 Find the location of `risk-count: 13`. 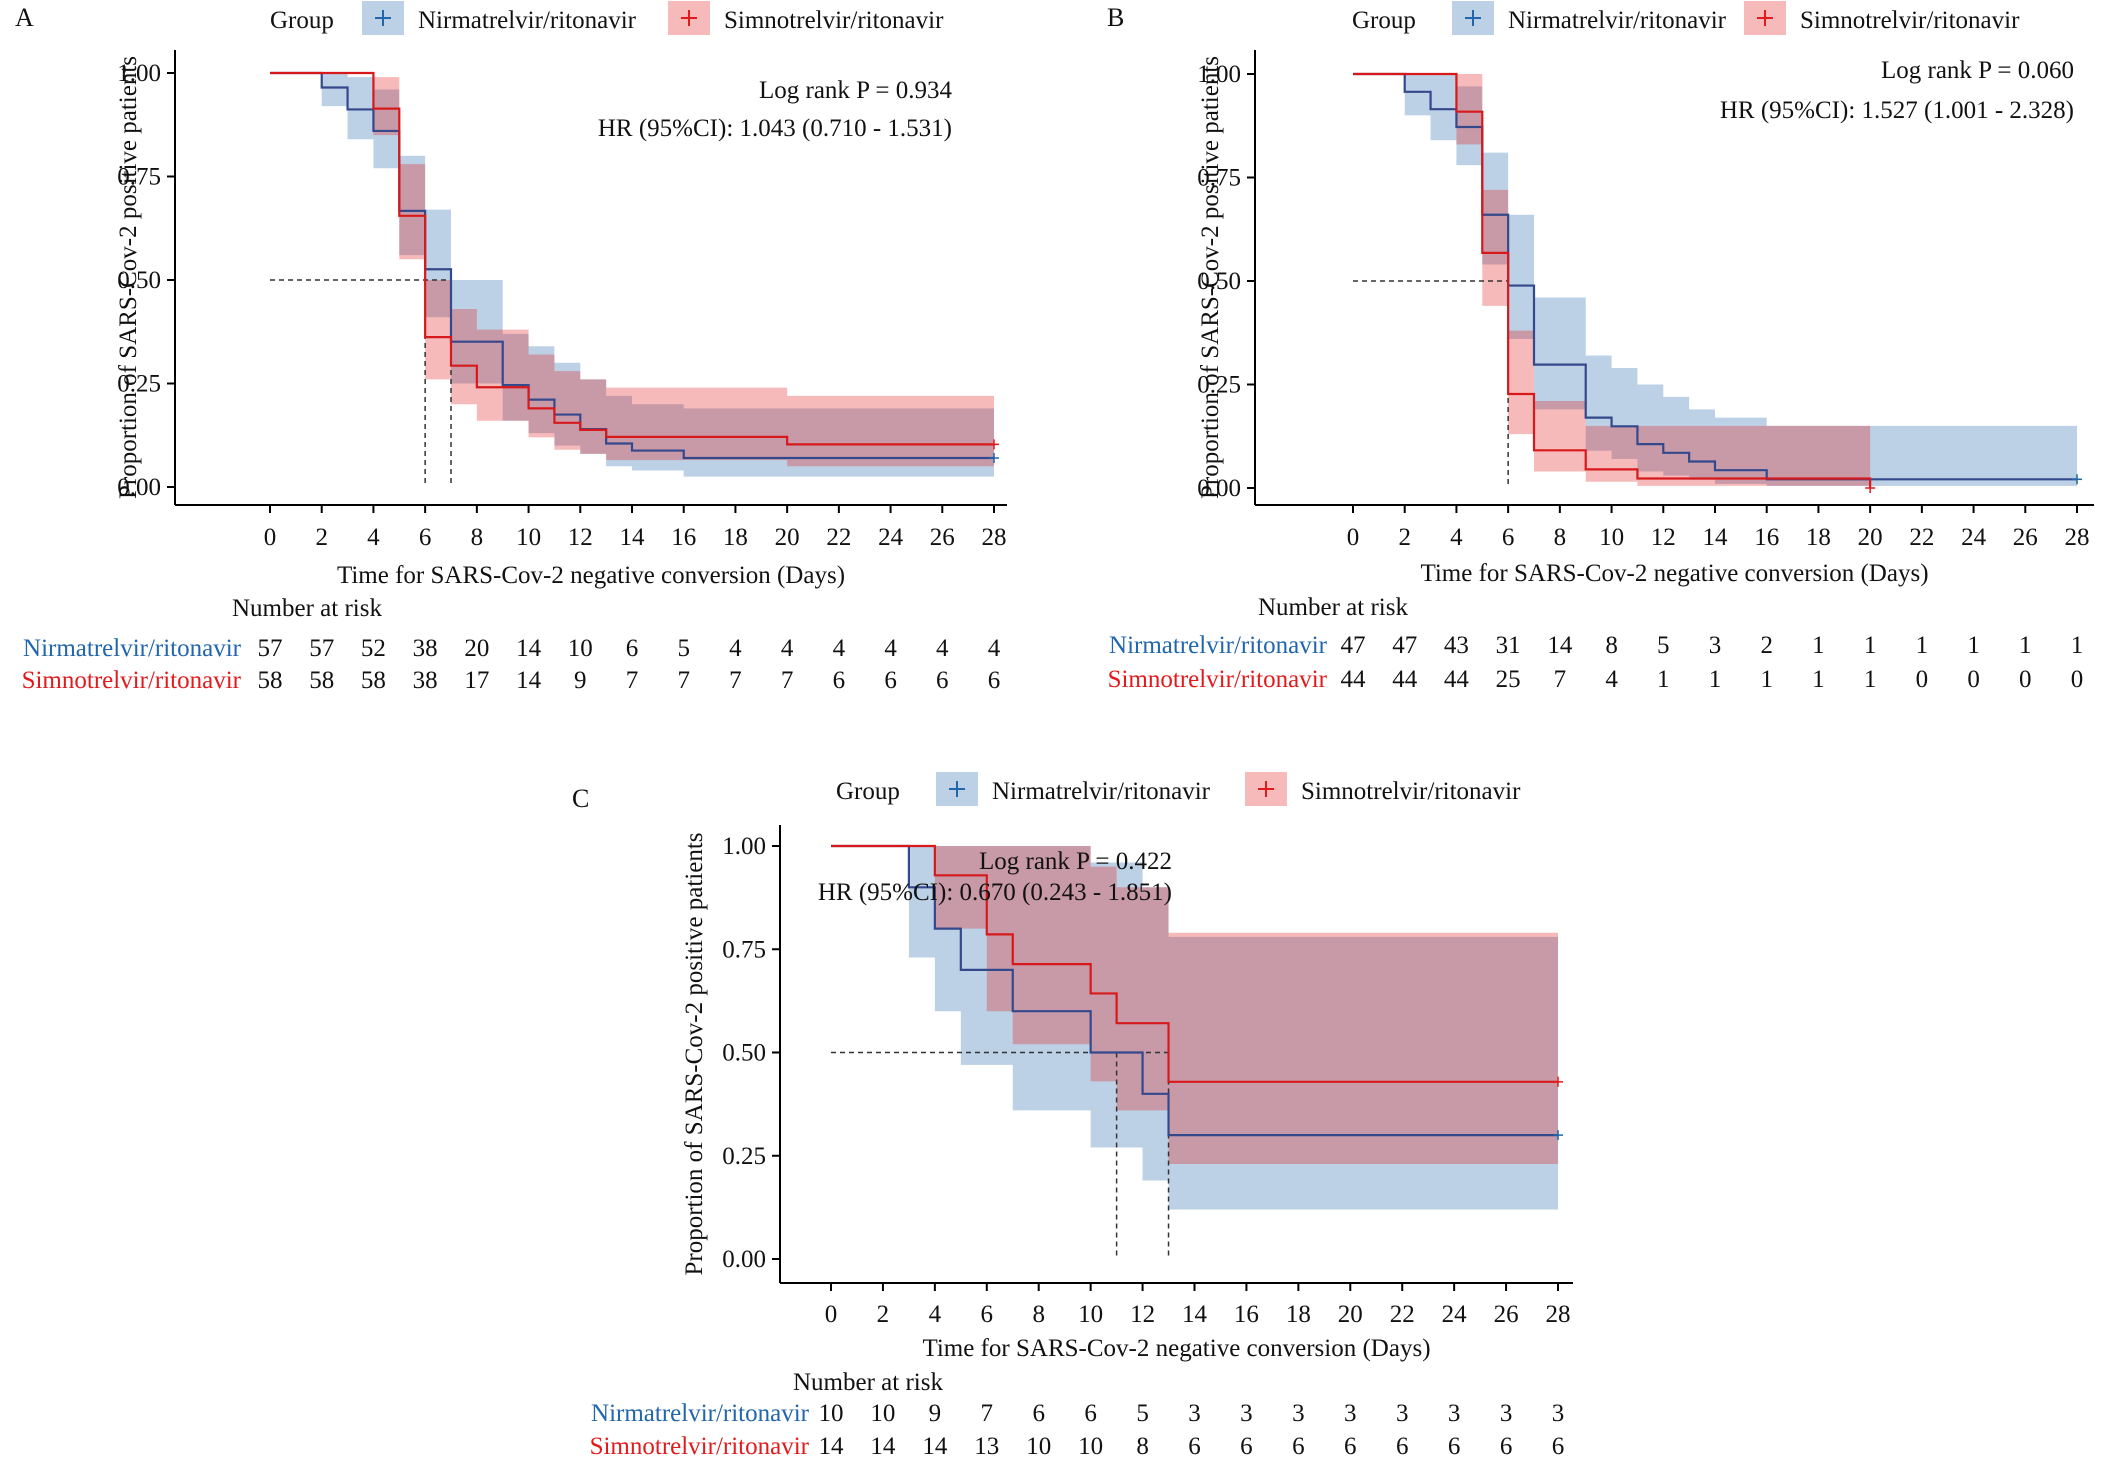

risk-count: 13 is located at coordinates (986, 1445).